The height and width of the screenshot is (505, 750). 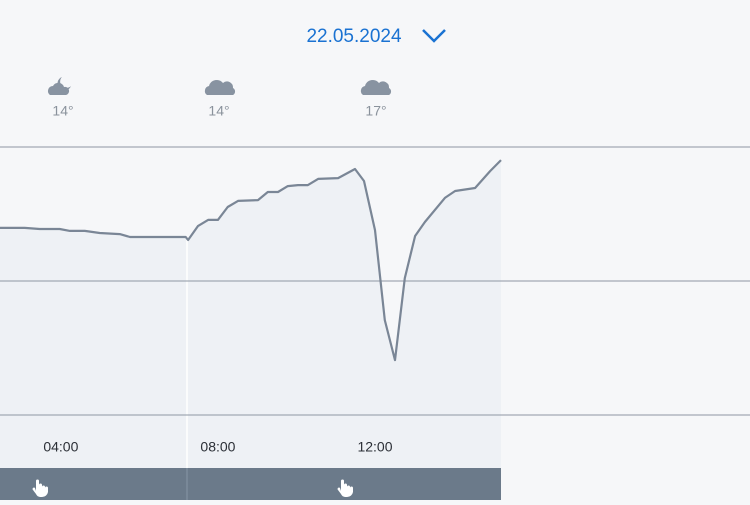 I want to click on x-tick-label: 08:00, so click(x=217, y=447).